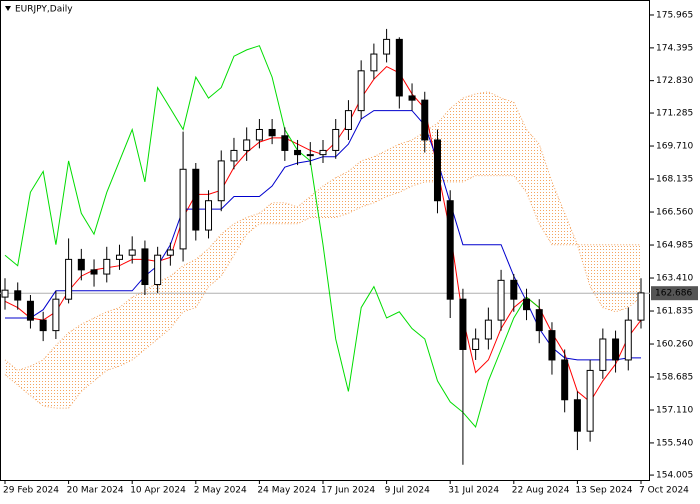 The image size is (700, 504). I want to click on y-tick-label: 155.540, so click(674, 443).